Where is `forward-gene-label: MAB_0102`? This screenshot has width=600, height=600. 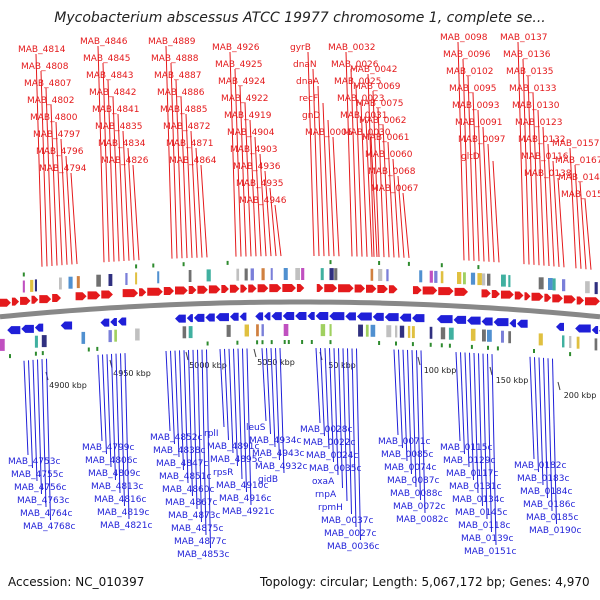 forward-gene-label: MAB_0102 is located at coordinates (470, 72).